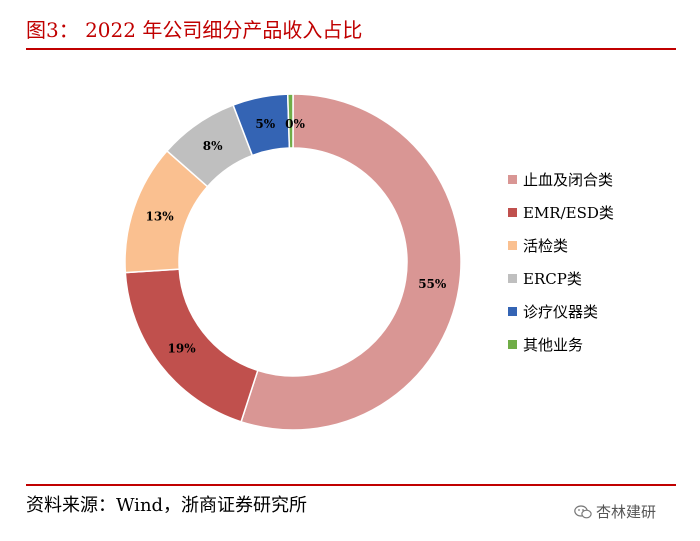  I want to click on page-title: 图3： 2022 年公司细分产品收入占比, so click(194, 30).